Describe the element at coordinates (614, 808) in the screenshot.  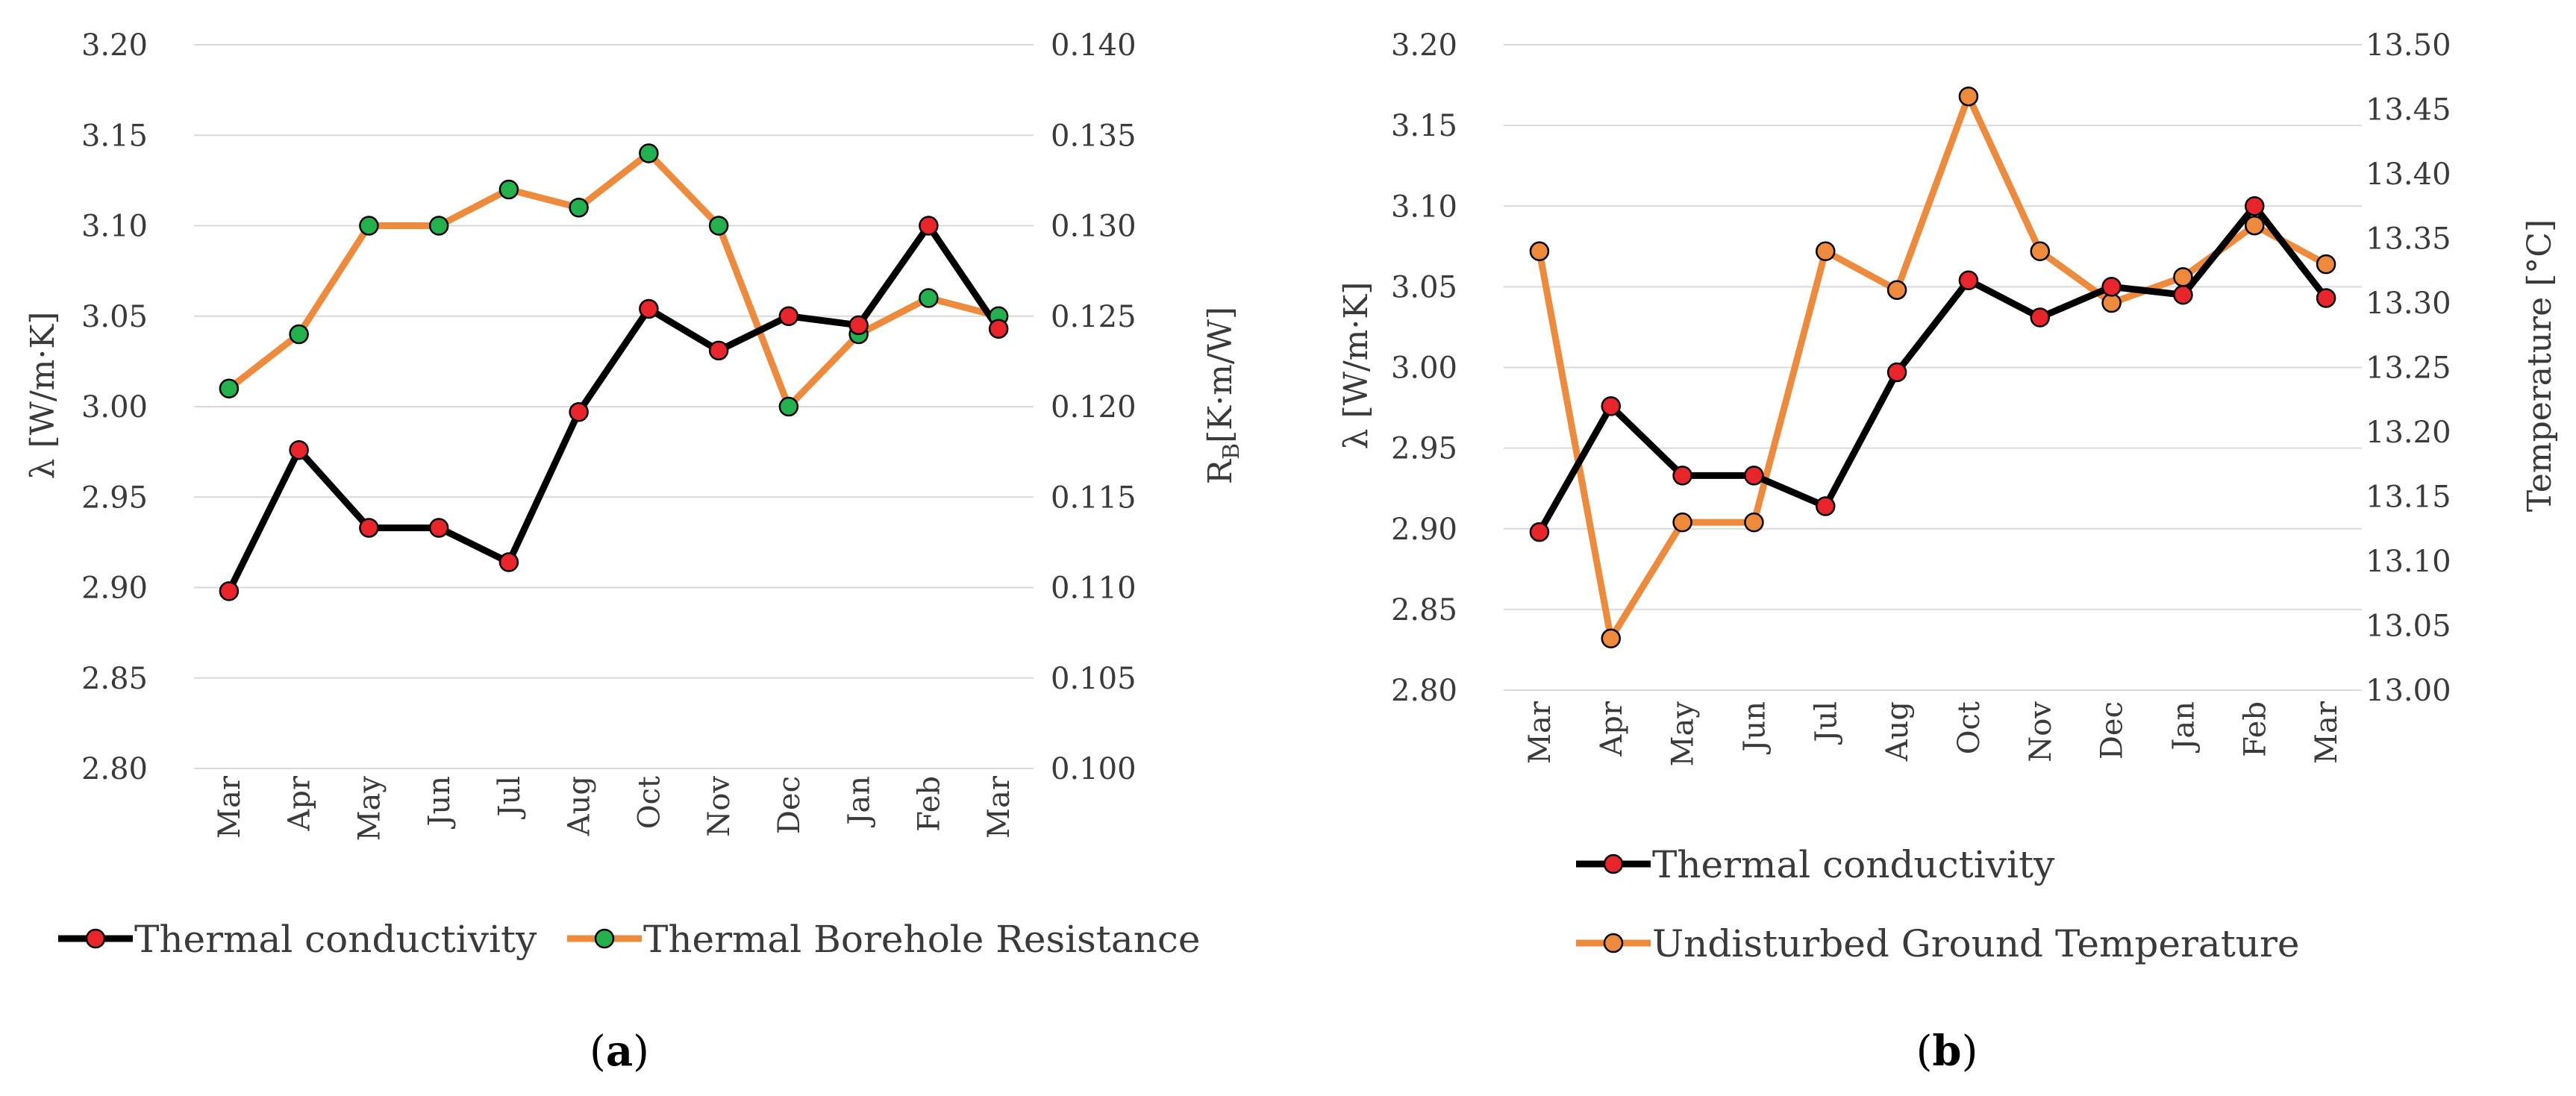
I see `chart-a-x-ticks: Mar Apr May Jun Jul Aug Oct Nov Dec Jan Feb Mar` at that location.